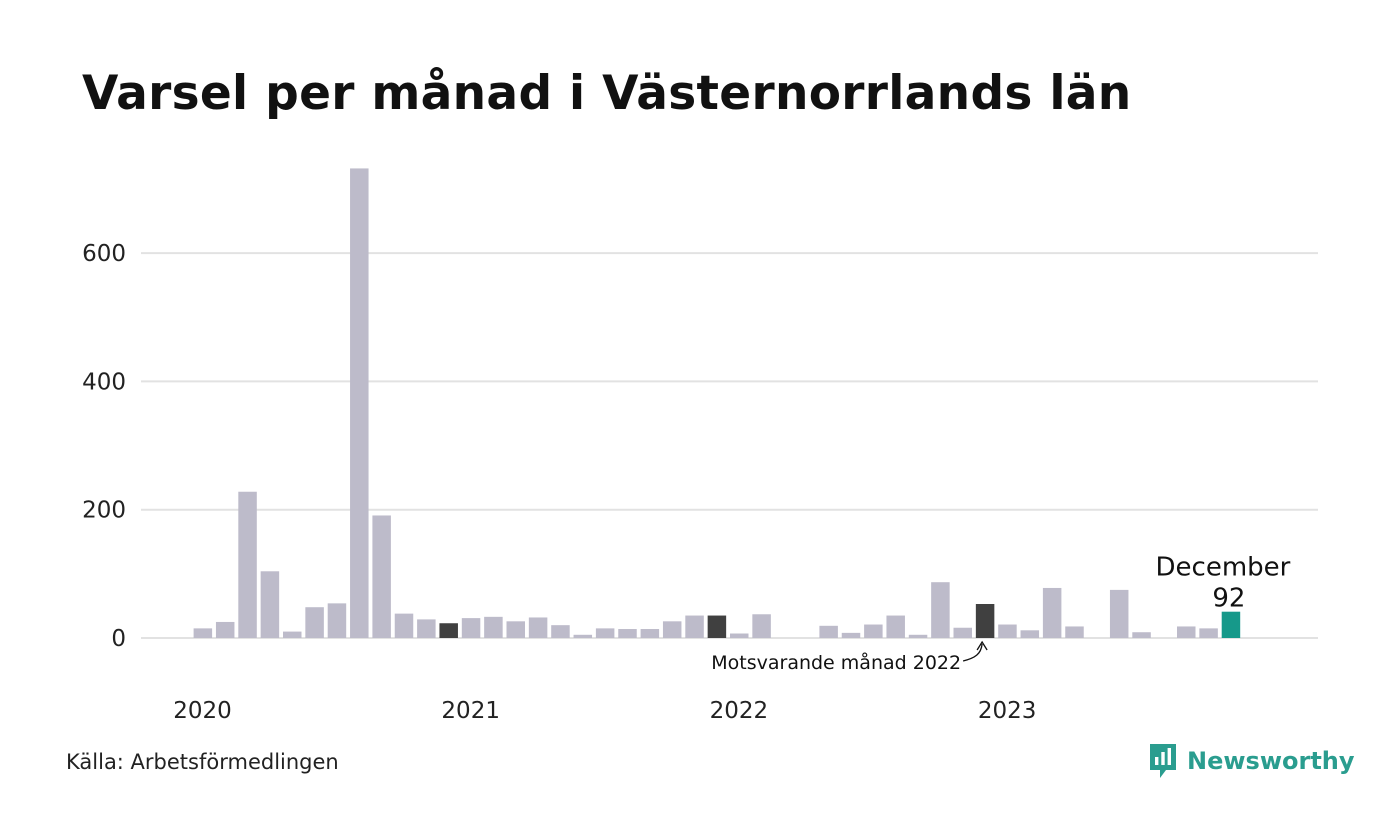 This screenshot has width=1400, height=840. Describe the element at coordinates (1007, 711) in the screenshot. I see `x-tick-label: 2023` at that location.